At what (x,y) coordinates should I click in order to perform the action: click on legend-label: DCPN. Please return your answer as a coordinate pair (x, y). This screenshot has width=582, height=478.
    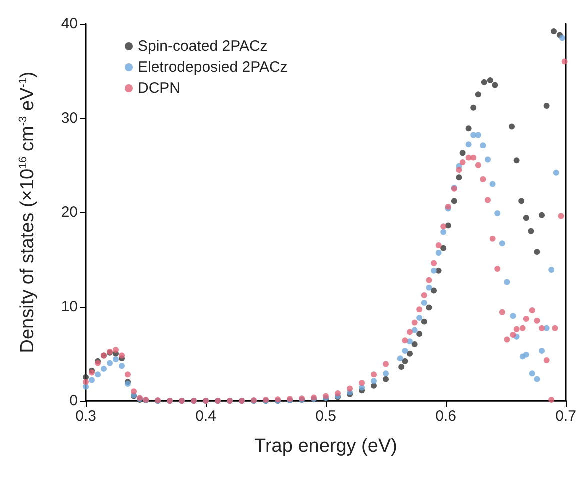
    Looking at the image, I should click on (159, 88).